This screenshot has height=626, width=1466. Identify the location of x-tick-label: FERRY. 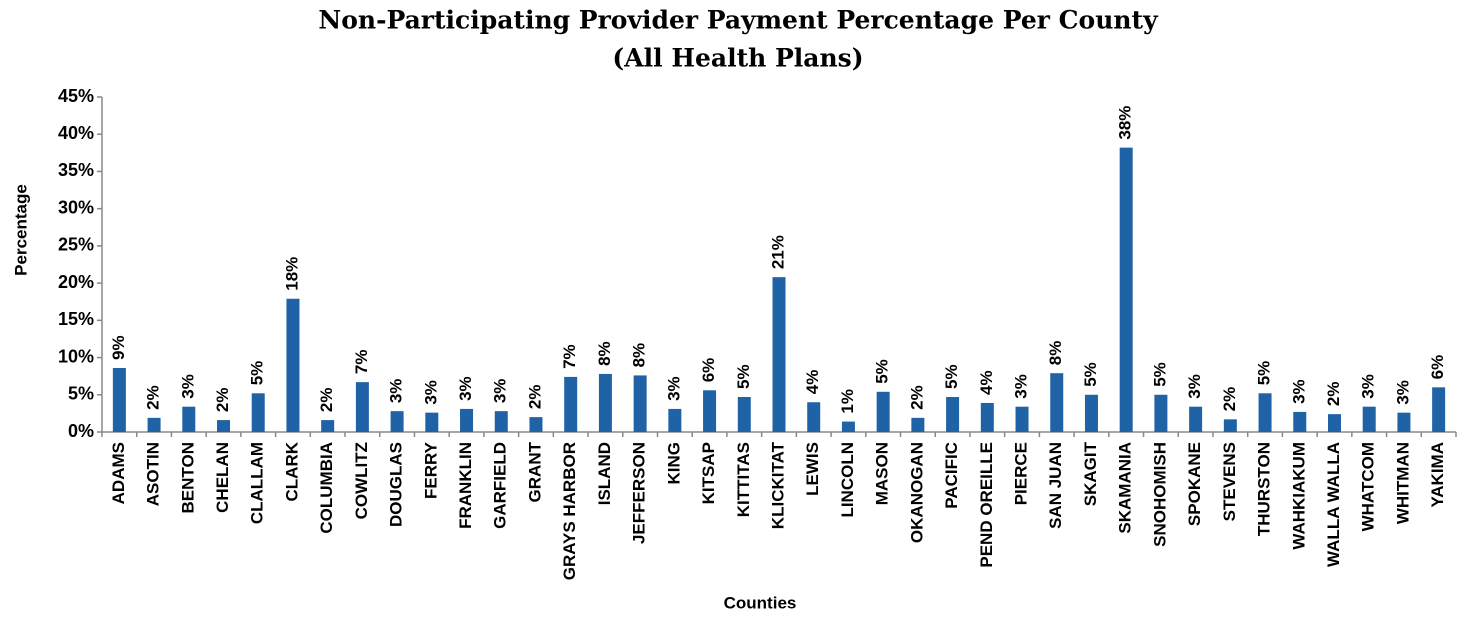
(430, 470).